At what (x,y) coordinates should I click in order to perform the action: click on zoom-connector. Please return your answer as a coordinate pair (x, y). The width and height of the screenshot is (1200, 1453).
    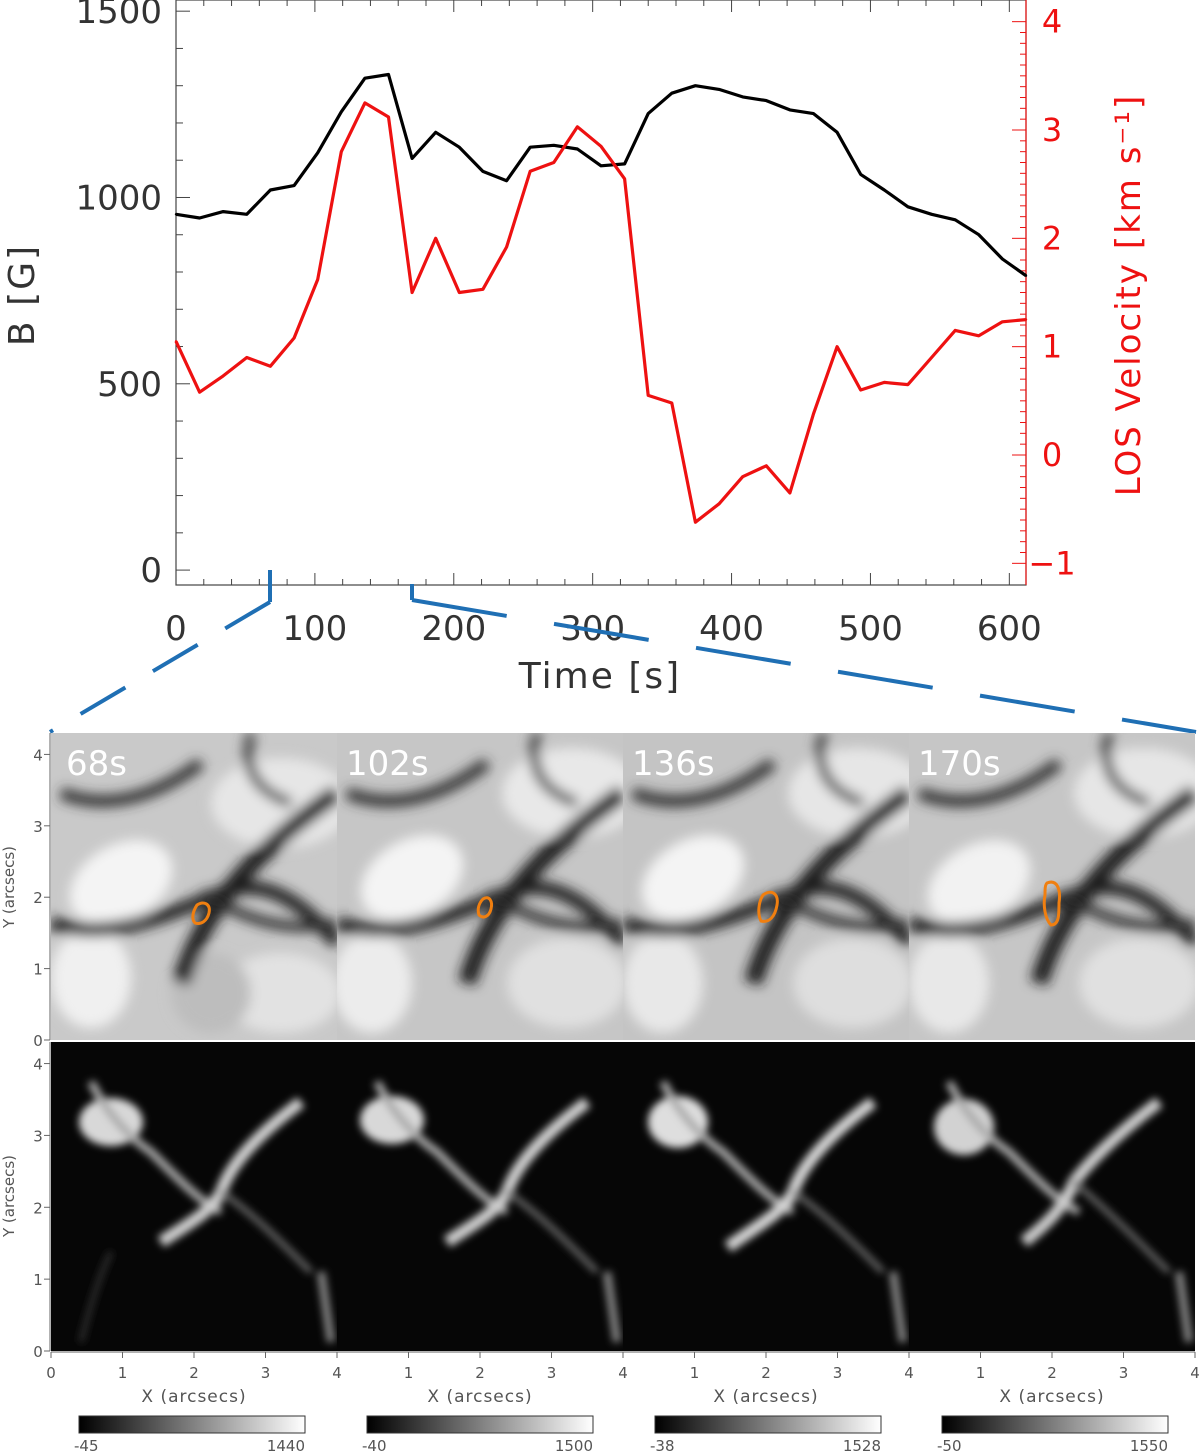
    Looking at the image, I should click on (622, 652).